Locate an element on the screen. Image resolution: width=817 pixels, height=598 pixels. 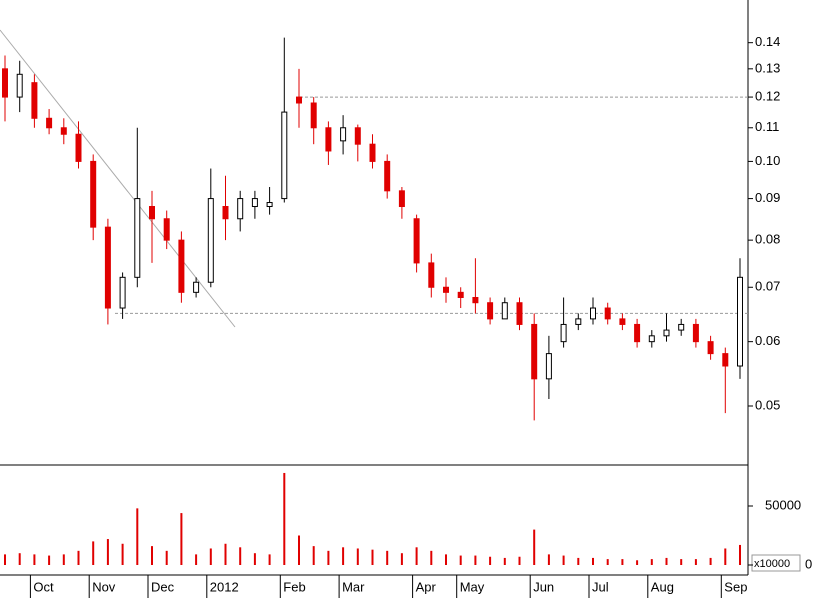
volume-unit-label: x10000 is located at coordinates (772, 564).